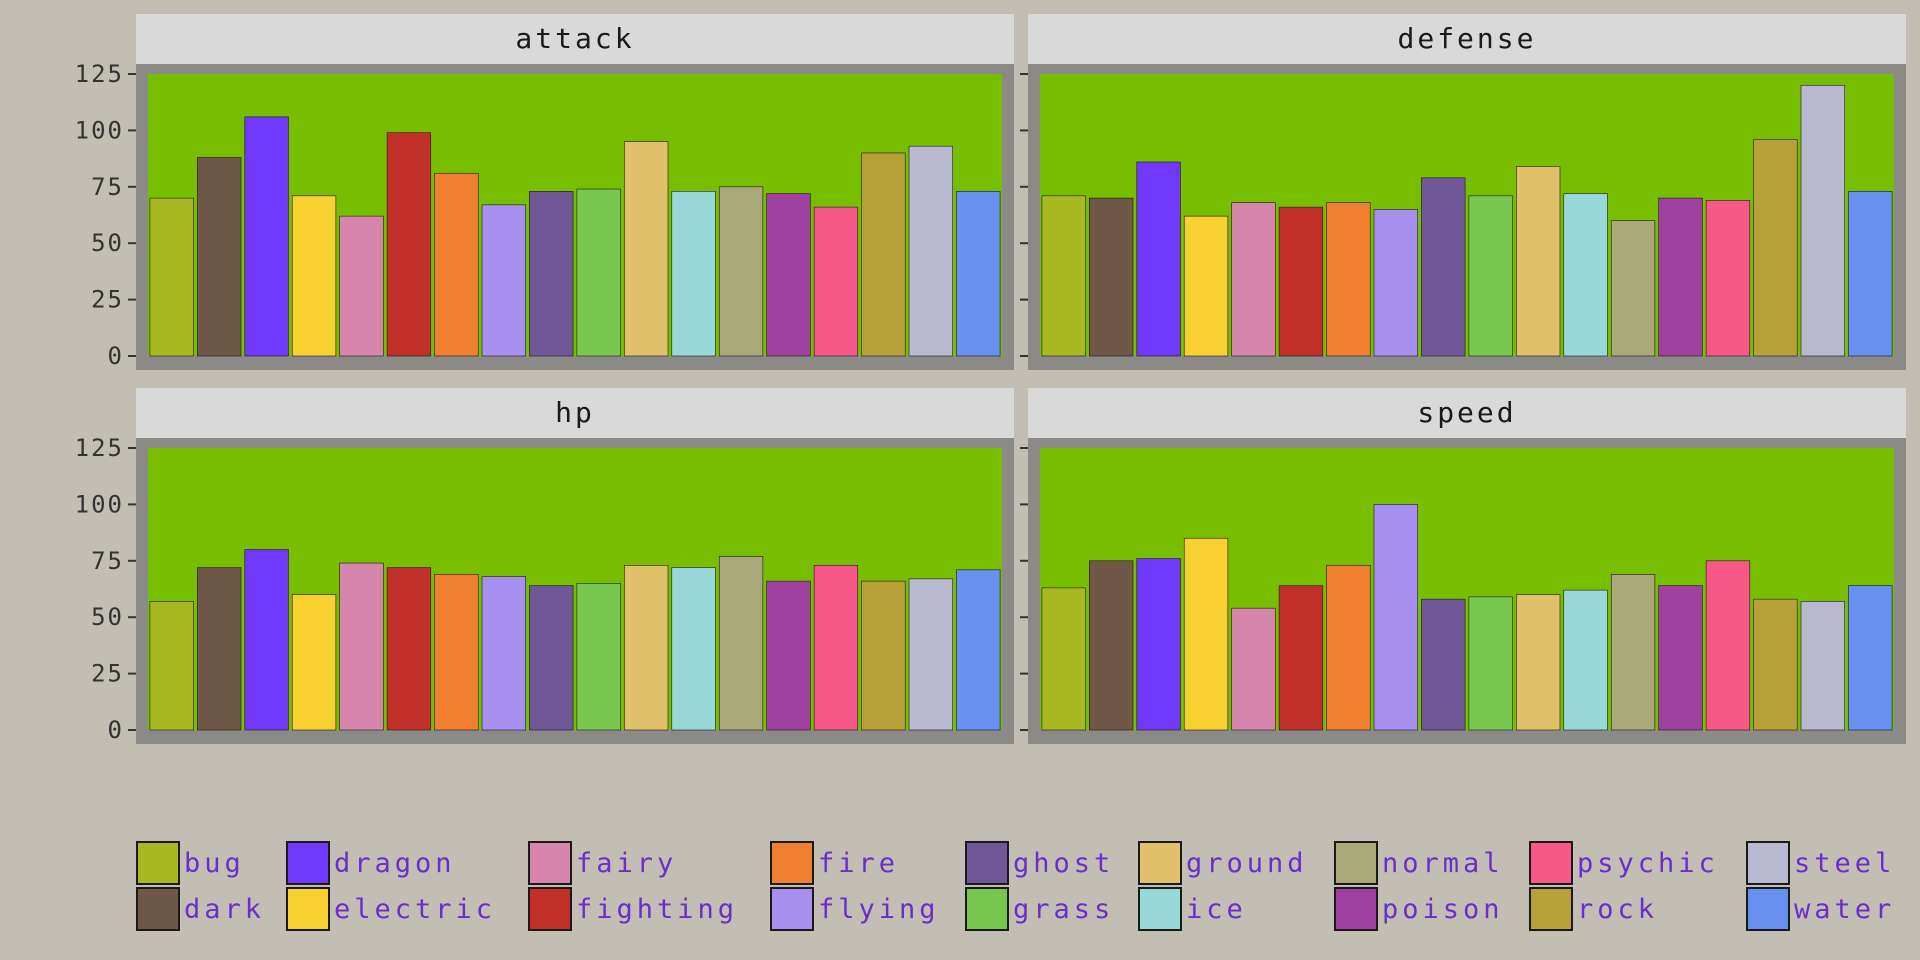 The height and width of the screenshot is (960, 1920). I want to click on legend-item-dark: dark, so click(200, 909).